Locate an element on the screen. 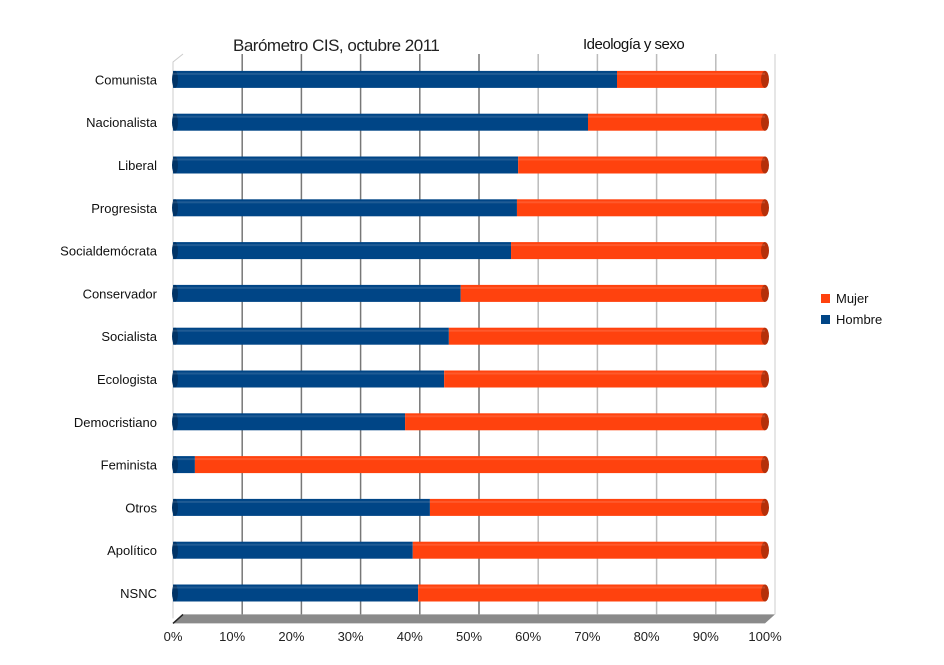 This screenshot has height=665, width=944. y-category-label: Nacionalista is located at coordinates (122, 122).